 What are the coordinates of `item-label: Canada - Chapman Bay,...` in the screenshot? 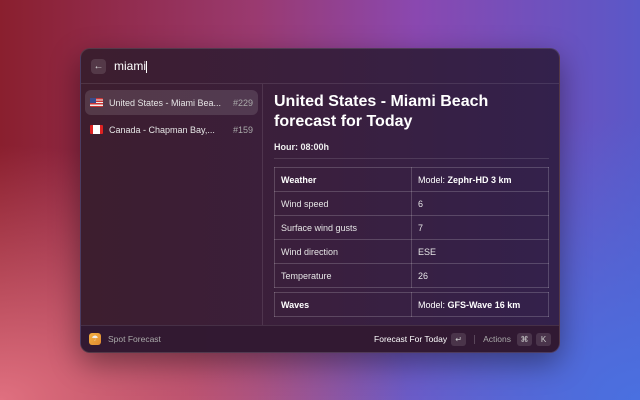 It's located at (162, 129).